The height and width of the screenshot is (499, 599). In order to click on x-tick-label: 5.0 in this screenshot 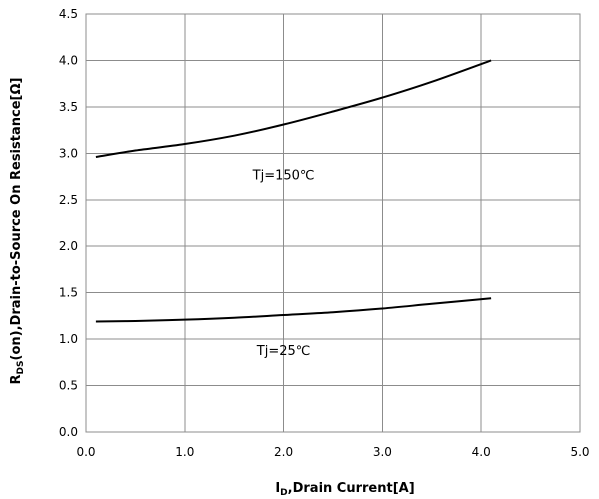, I will do `click(579, 452)`.